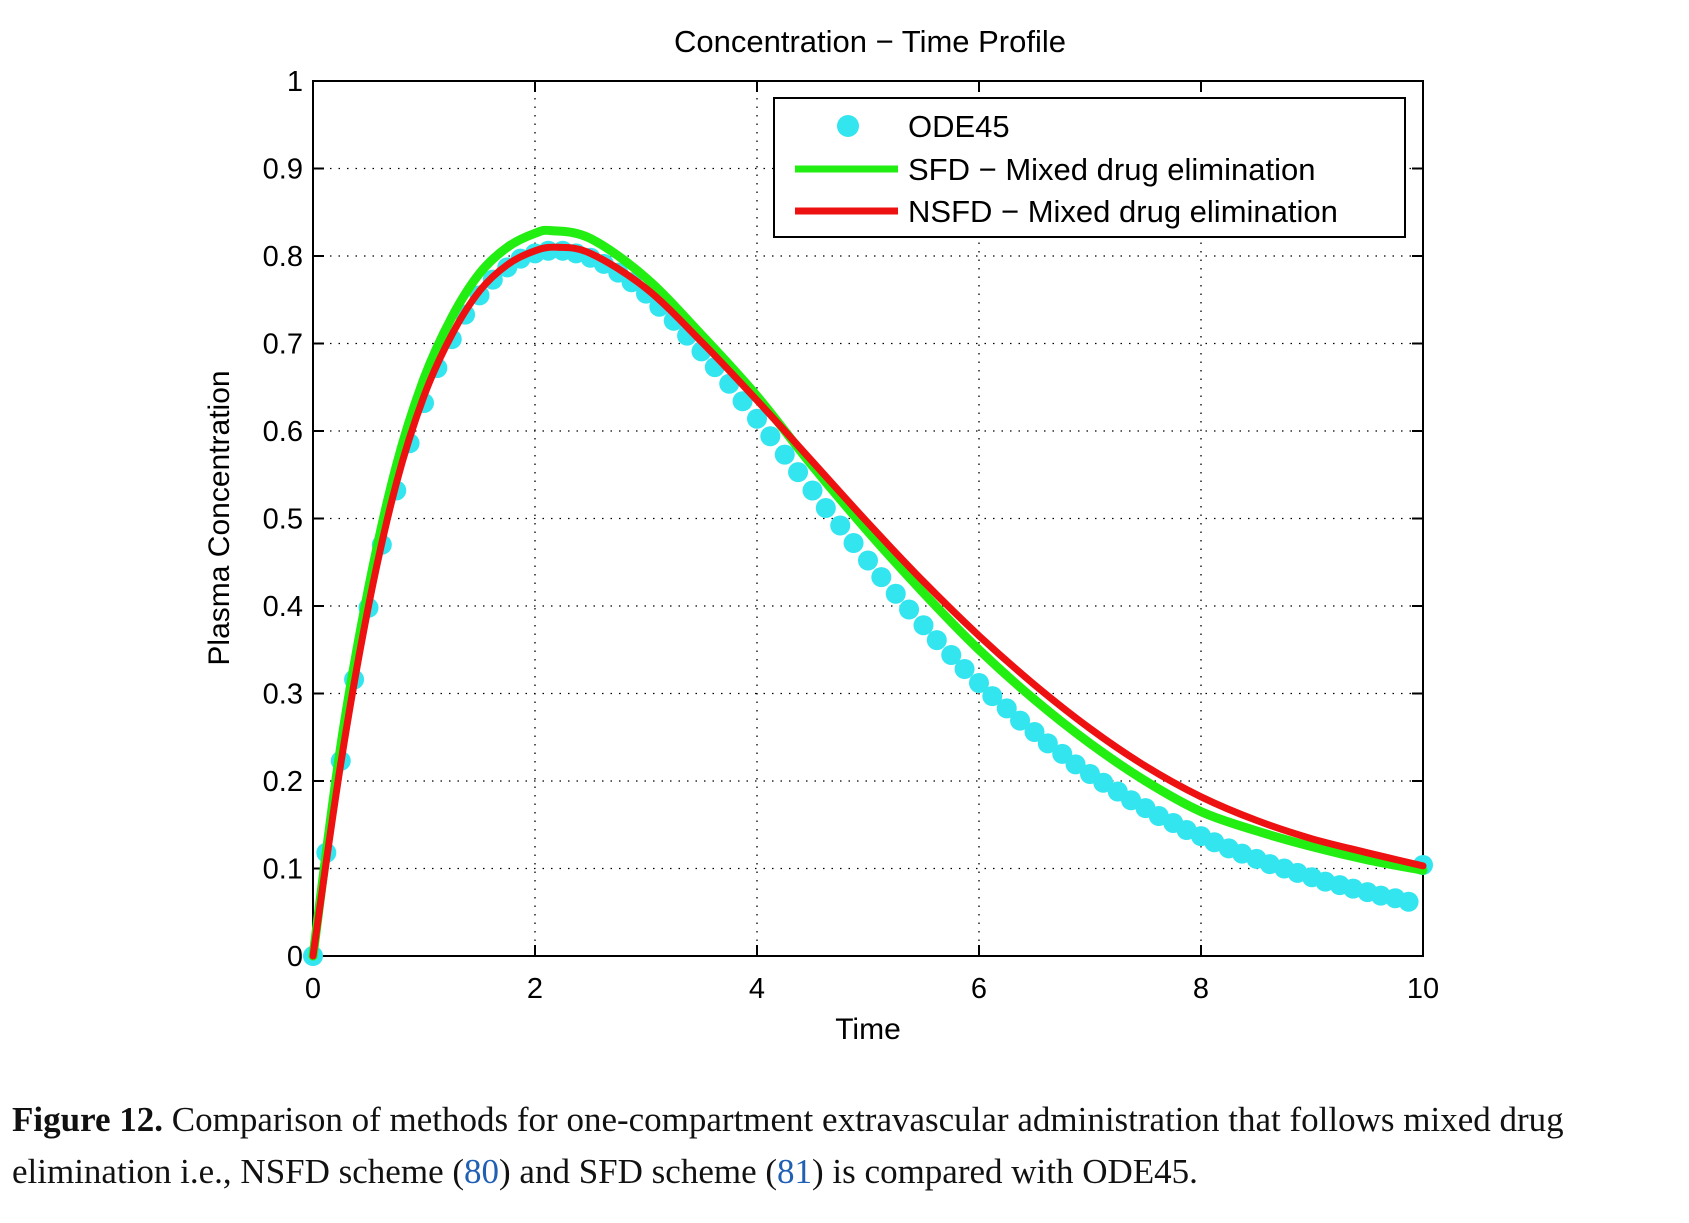 This screenshot has width=1689, height=1223. What do you see at coordinates (283, 345) in the screenshot?
I see `y-tick-label: 0.7` at bounding box center [283, 345].